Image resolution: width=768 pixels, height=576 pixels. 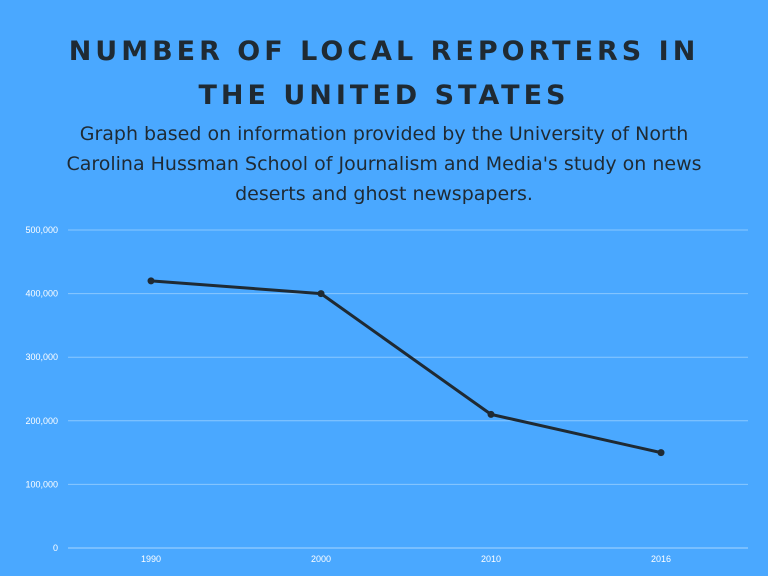 I want to click on y-tick-label: 0, so click(x=55, y=548).